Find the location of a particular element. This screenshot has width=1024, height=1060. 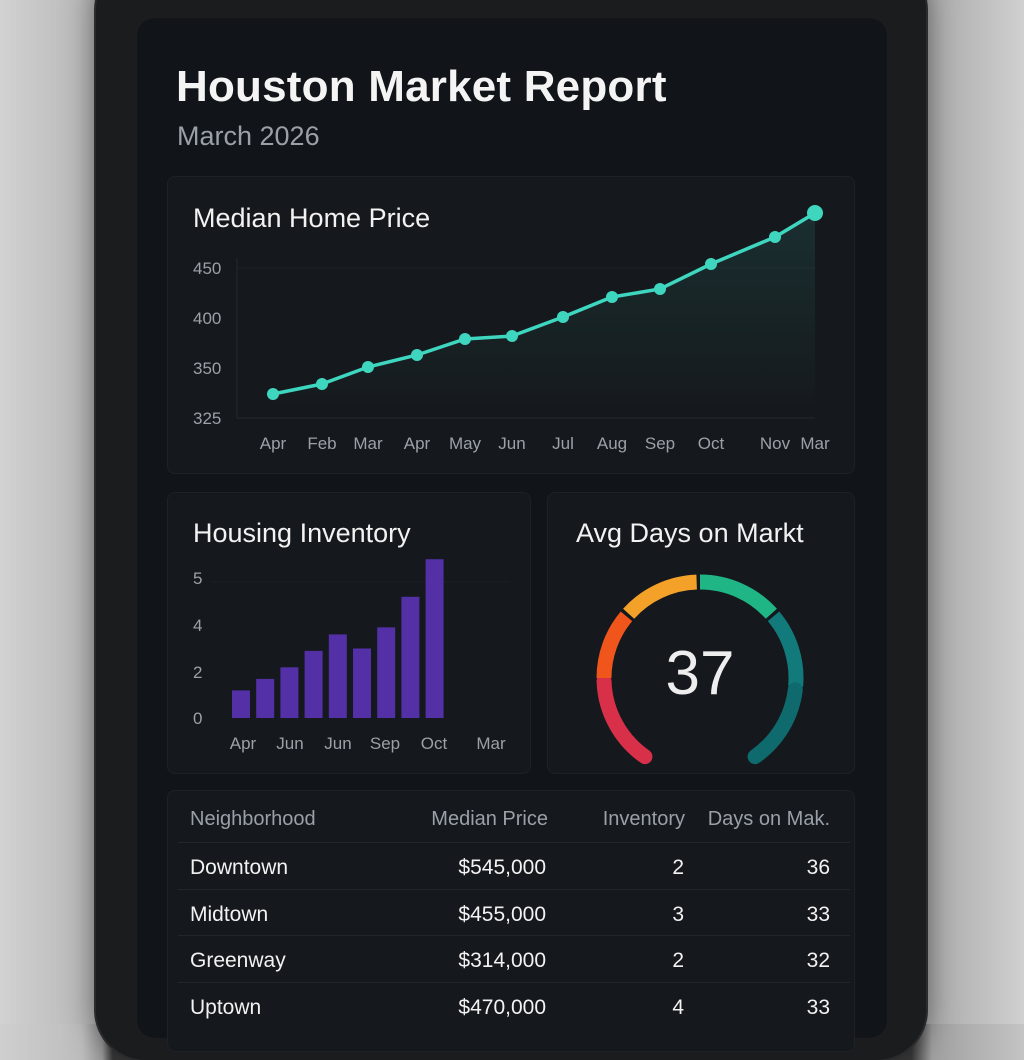

page-subtitle: March 2026 is located at coordinates (248, 136).